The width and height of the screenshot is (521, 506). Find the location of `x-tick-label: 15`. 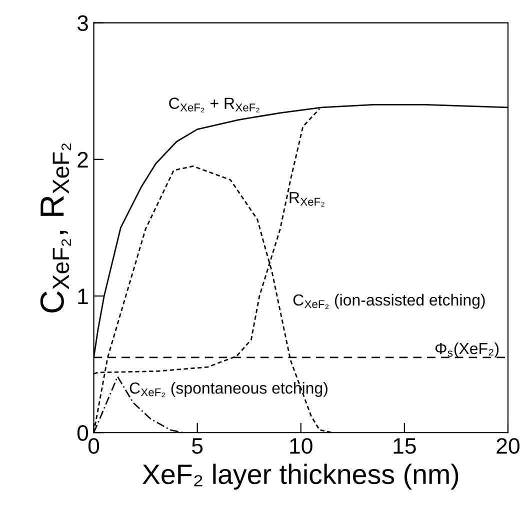

x-tick-label: 15 is located at coordinates (405, 446).